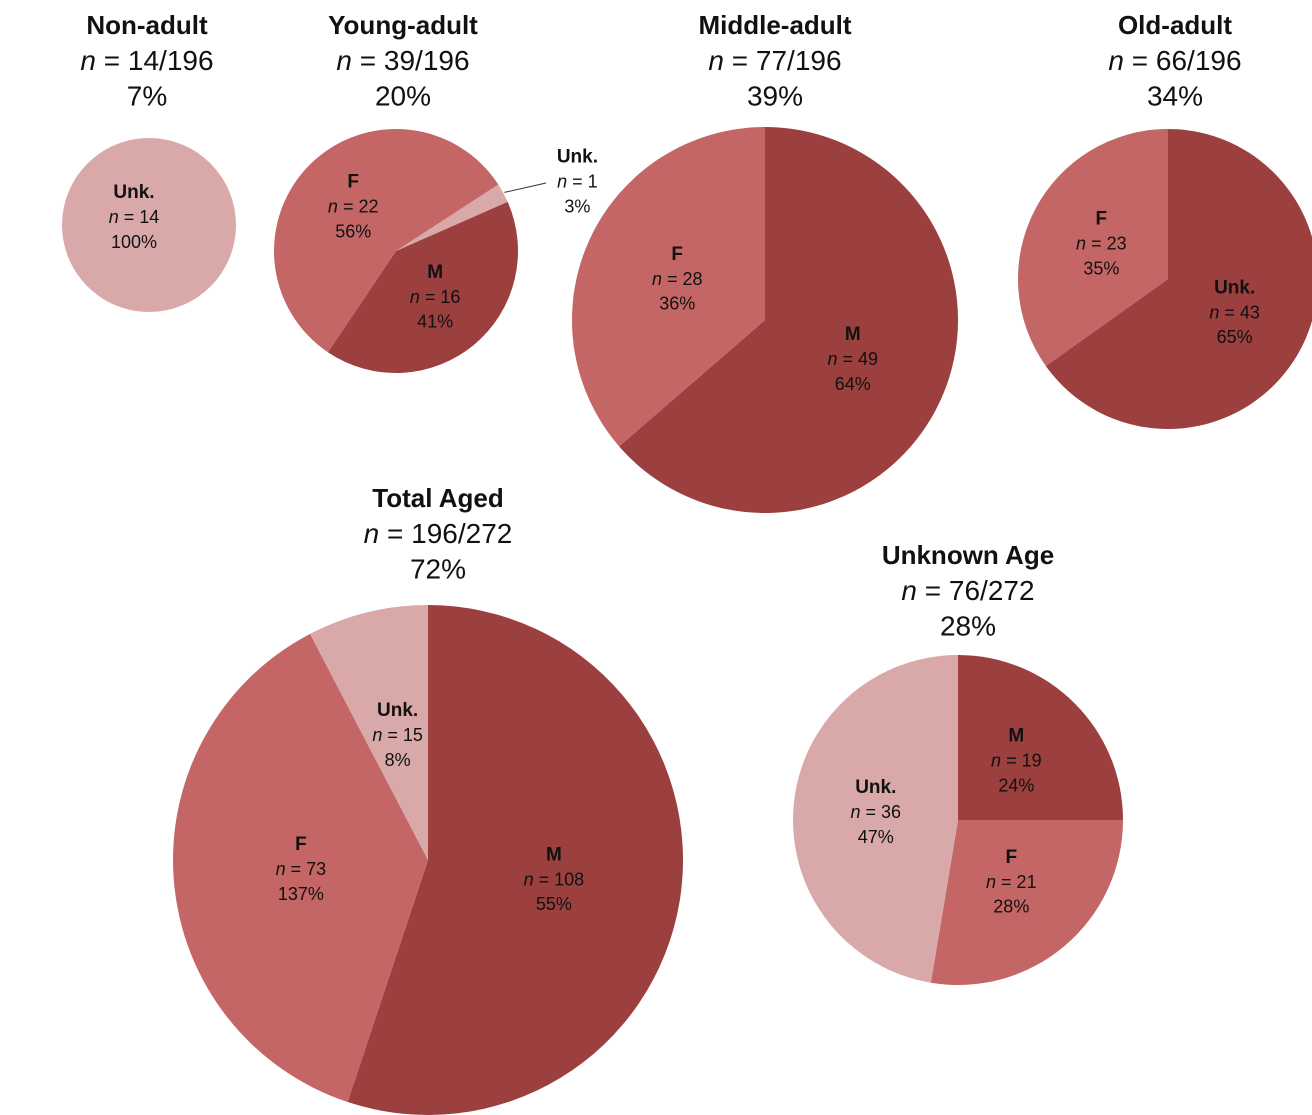 The image size is (1312, 1115). I want to click on slice-percent: 36%, so click(677, 304).